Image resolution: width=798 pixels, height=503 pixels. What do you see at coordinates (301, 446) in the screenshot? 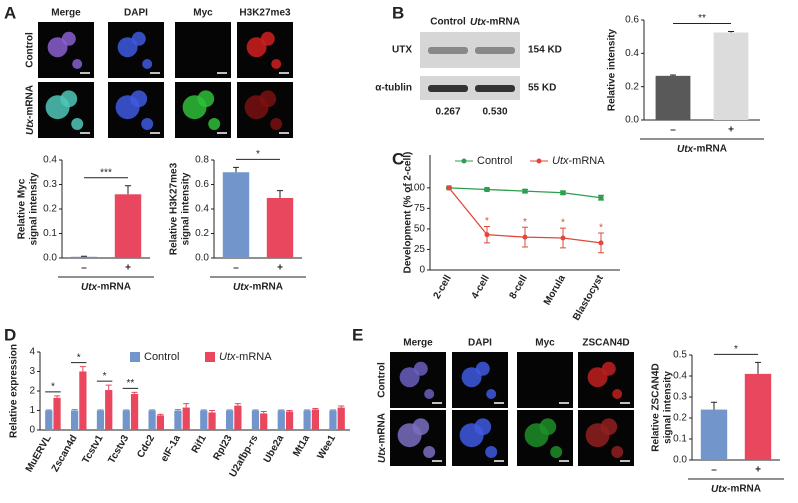
I see `x-tick-label: Mt1a` at bounding box center [301, 446].